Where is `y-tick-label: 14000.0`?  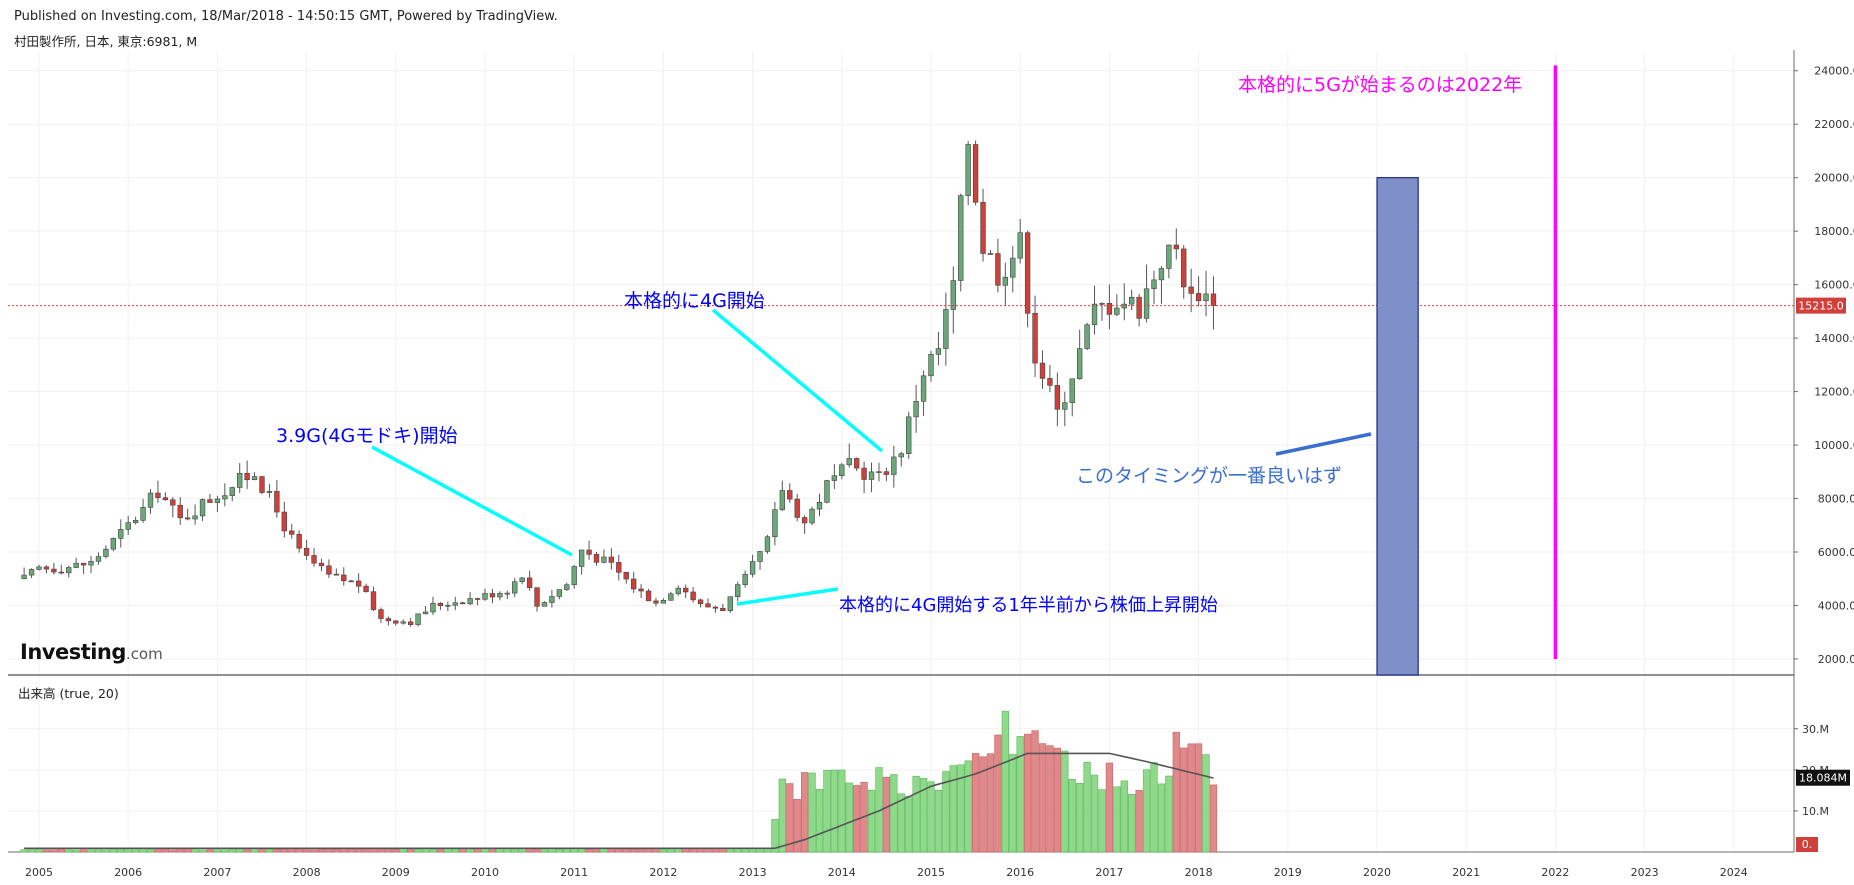 y-tick-label: 14000.0 is located at coordinates (1834, 338).